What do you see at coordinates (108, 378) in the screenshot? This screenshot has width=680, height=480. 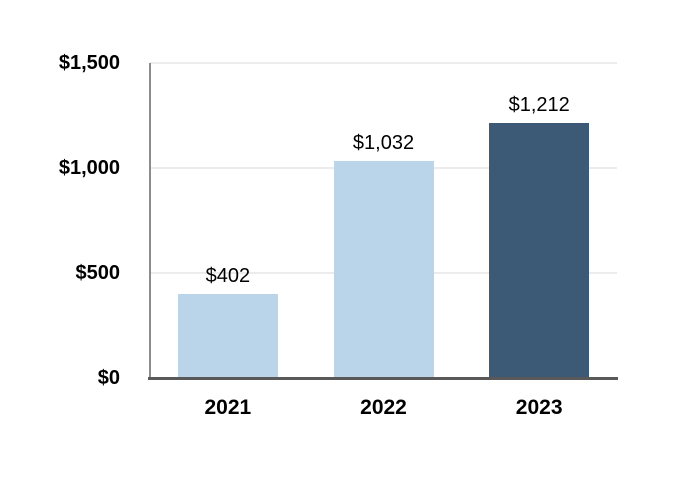 I see `y-tick-label: $0` at bounding box center [108, 378].